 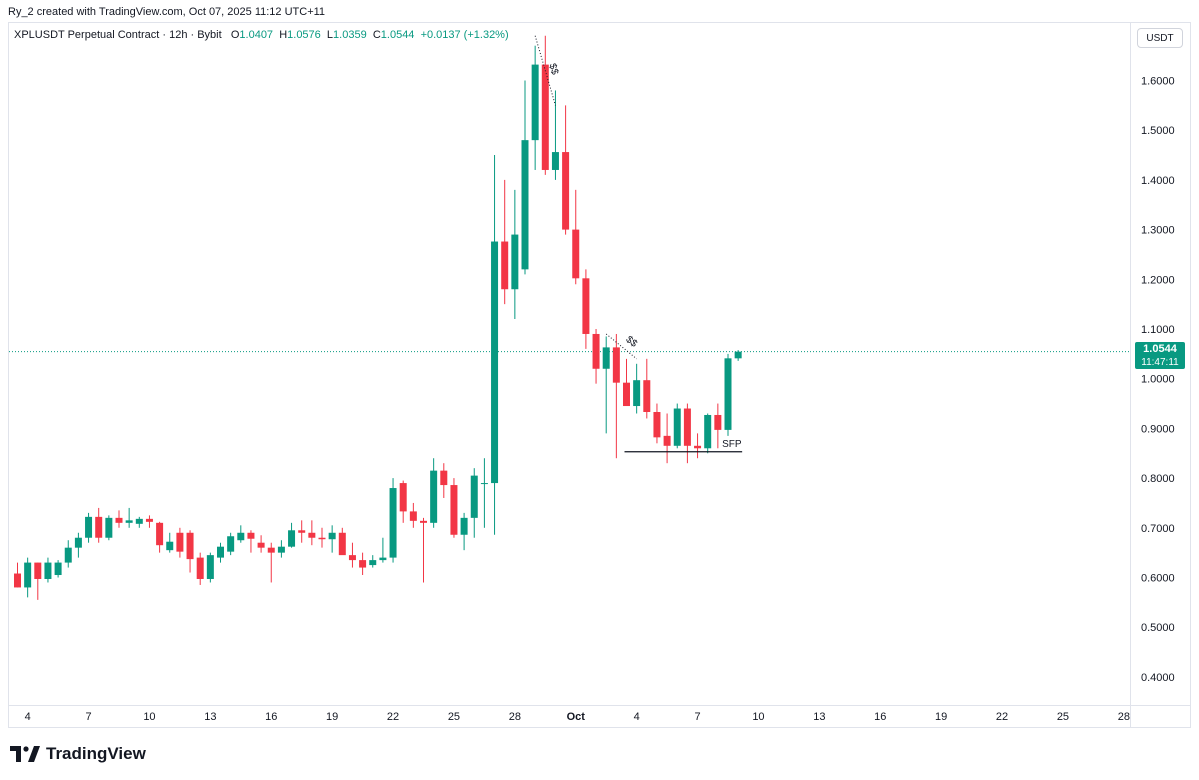 I want to click on y-tick-label: 1.6000, so click(x=1158, y=82).